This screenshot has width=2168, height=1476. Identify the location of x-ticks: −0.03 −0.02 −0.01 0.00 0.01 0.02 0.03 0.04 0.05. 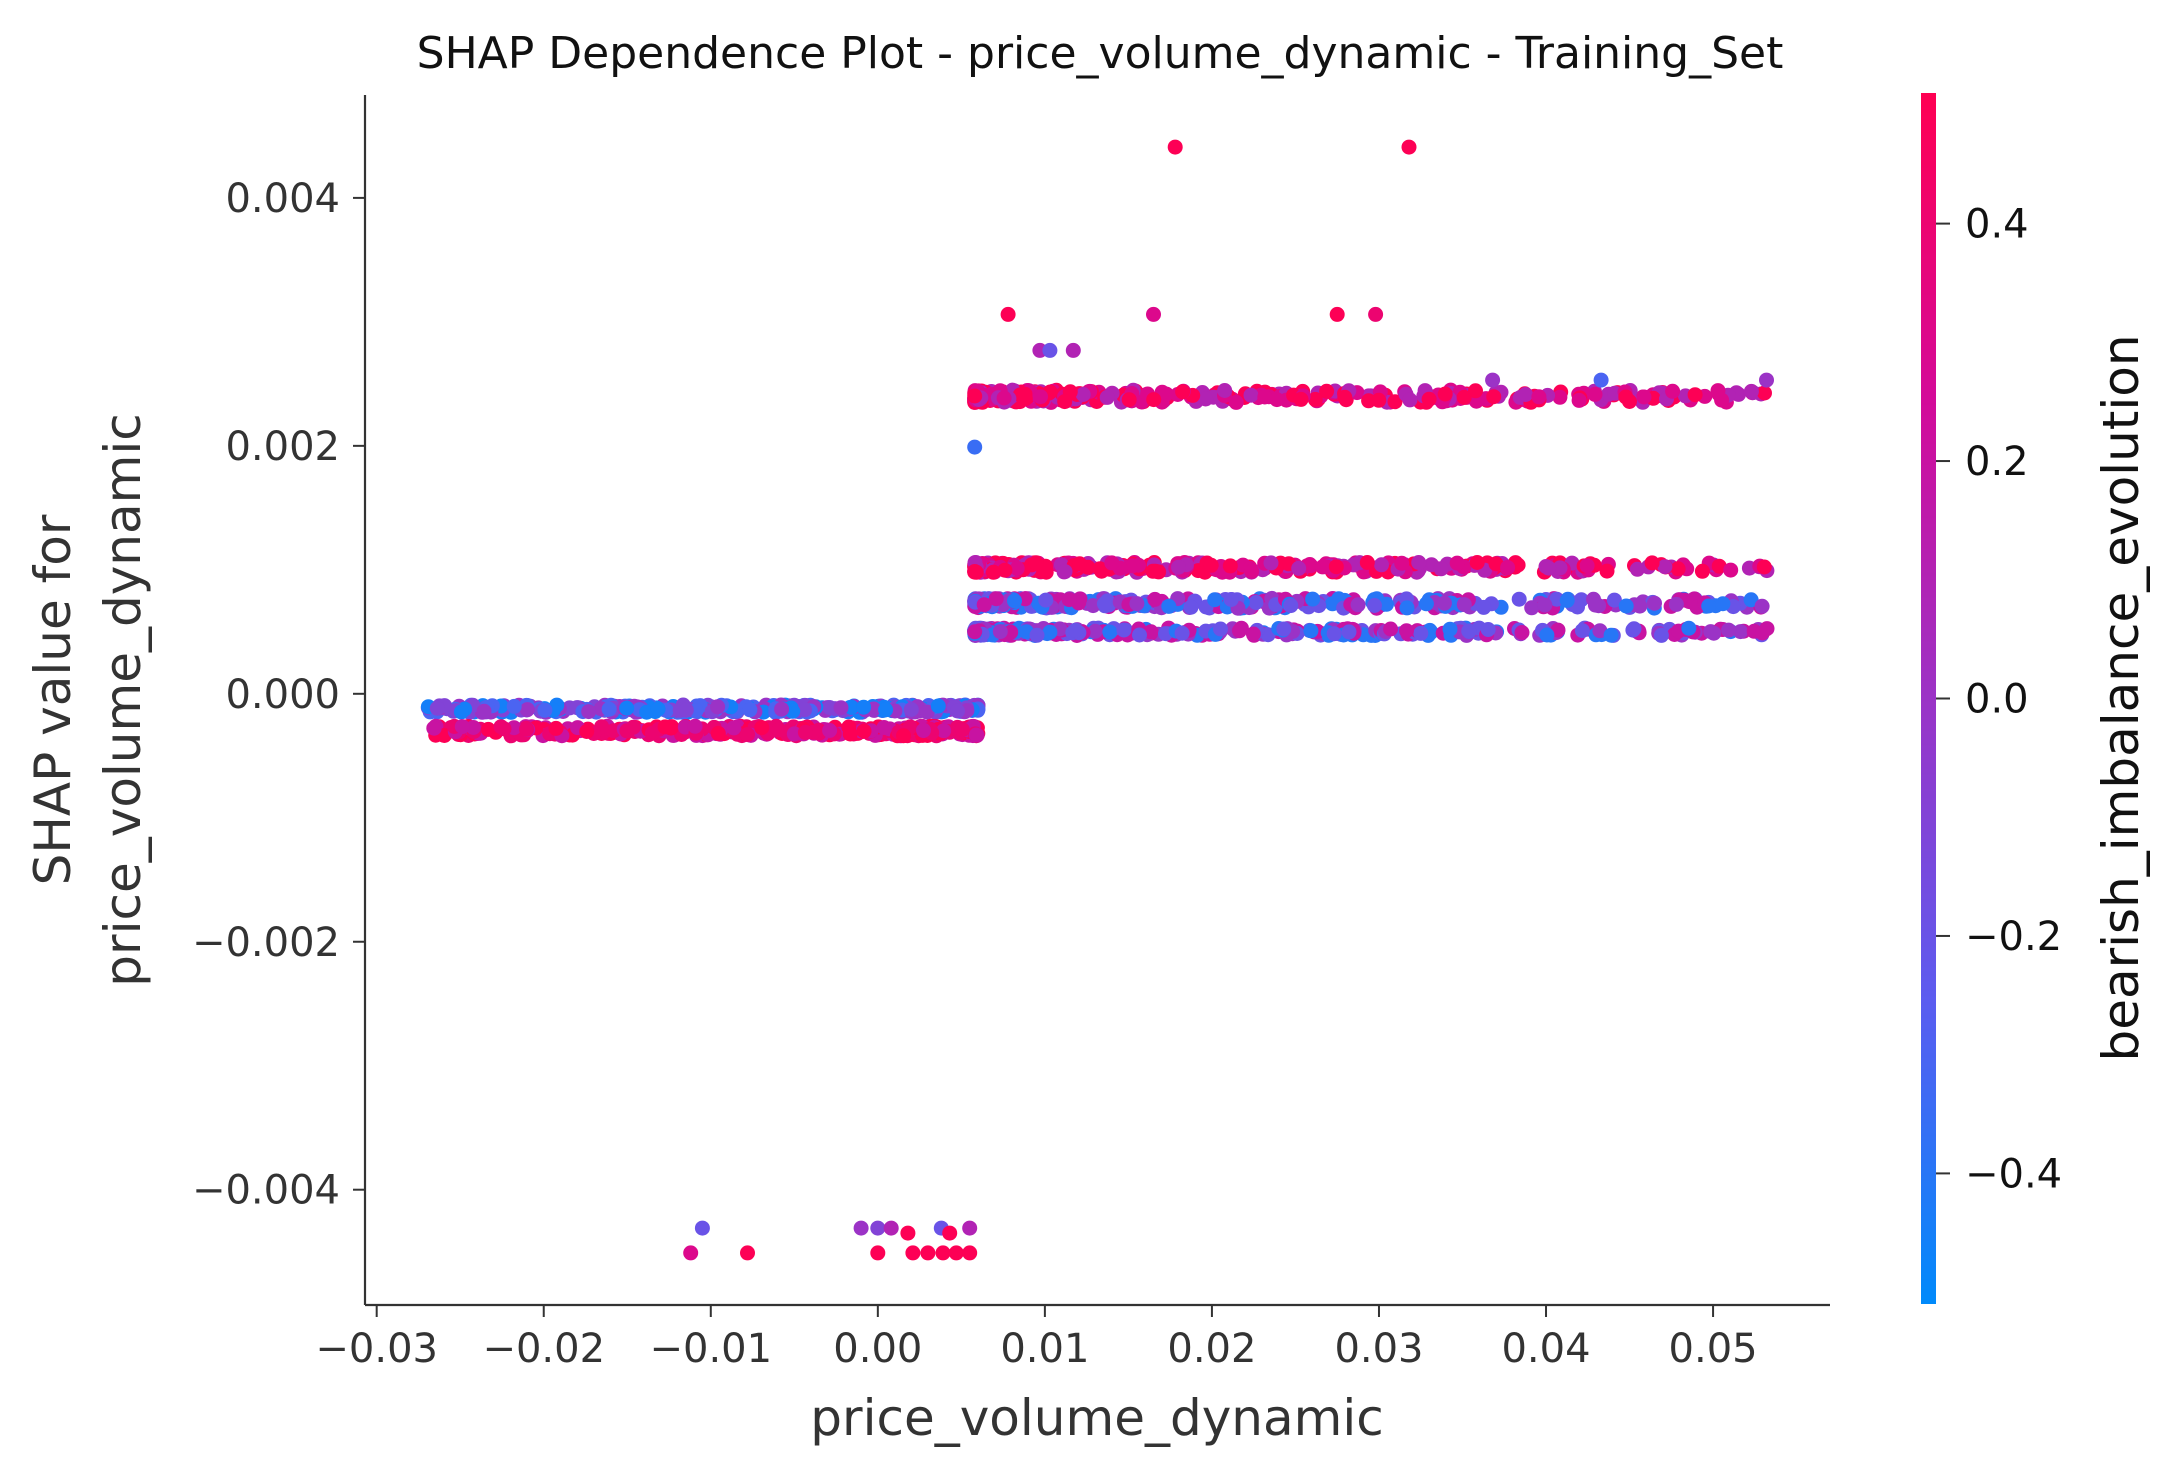
(1036, 1338).